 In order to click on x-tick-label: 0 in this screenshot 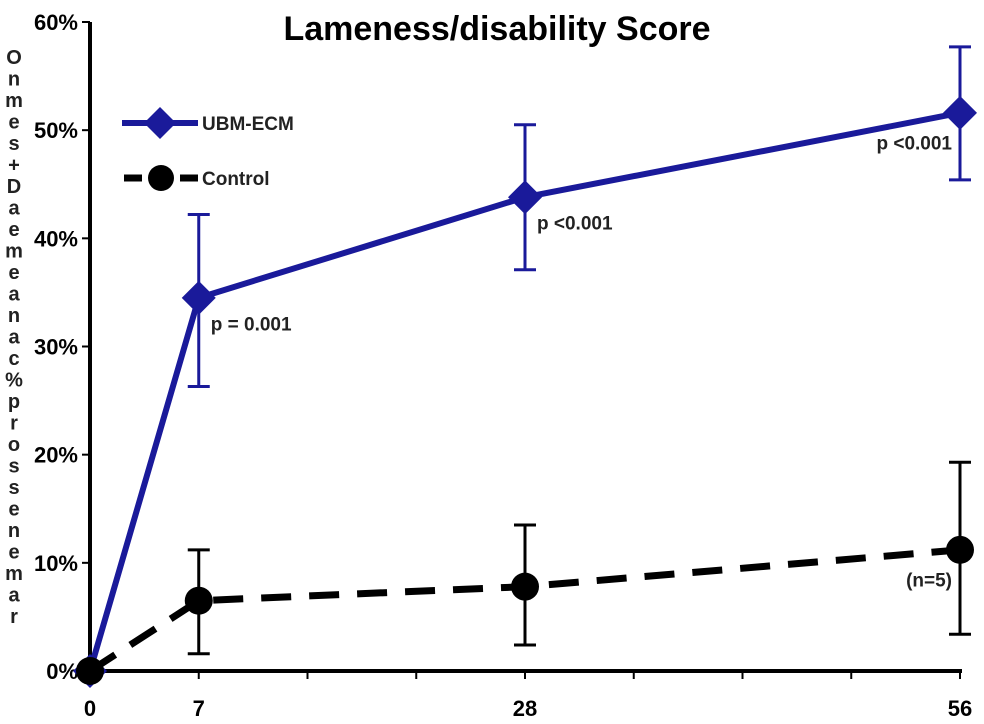, I will do `click(90, 708)`.